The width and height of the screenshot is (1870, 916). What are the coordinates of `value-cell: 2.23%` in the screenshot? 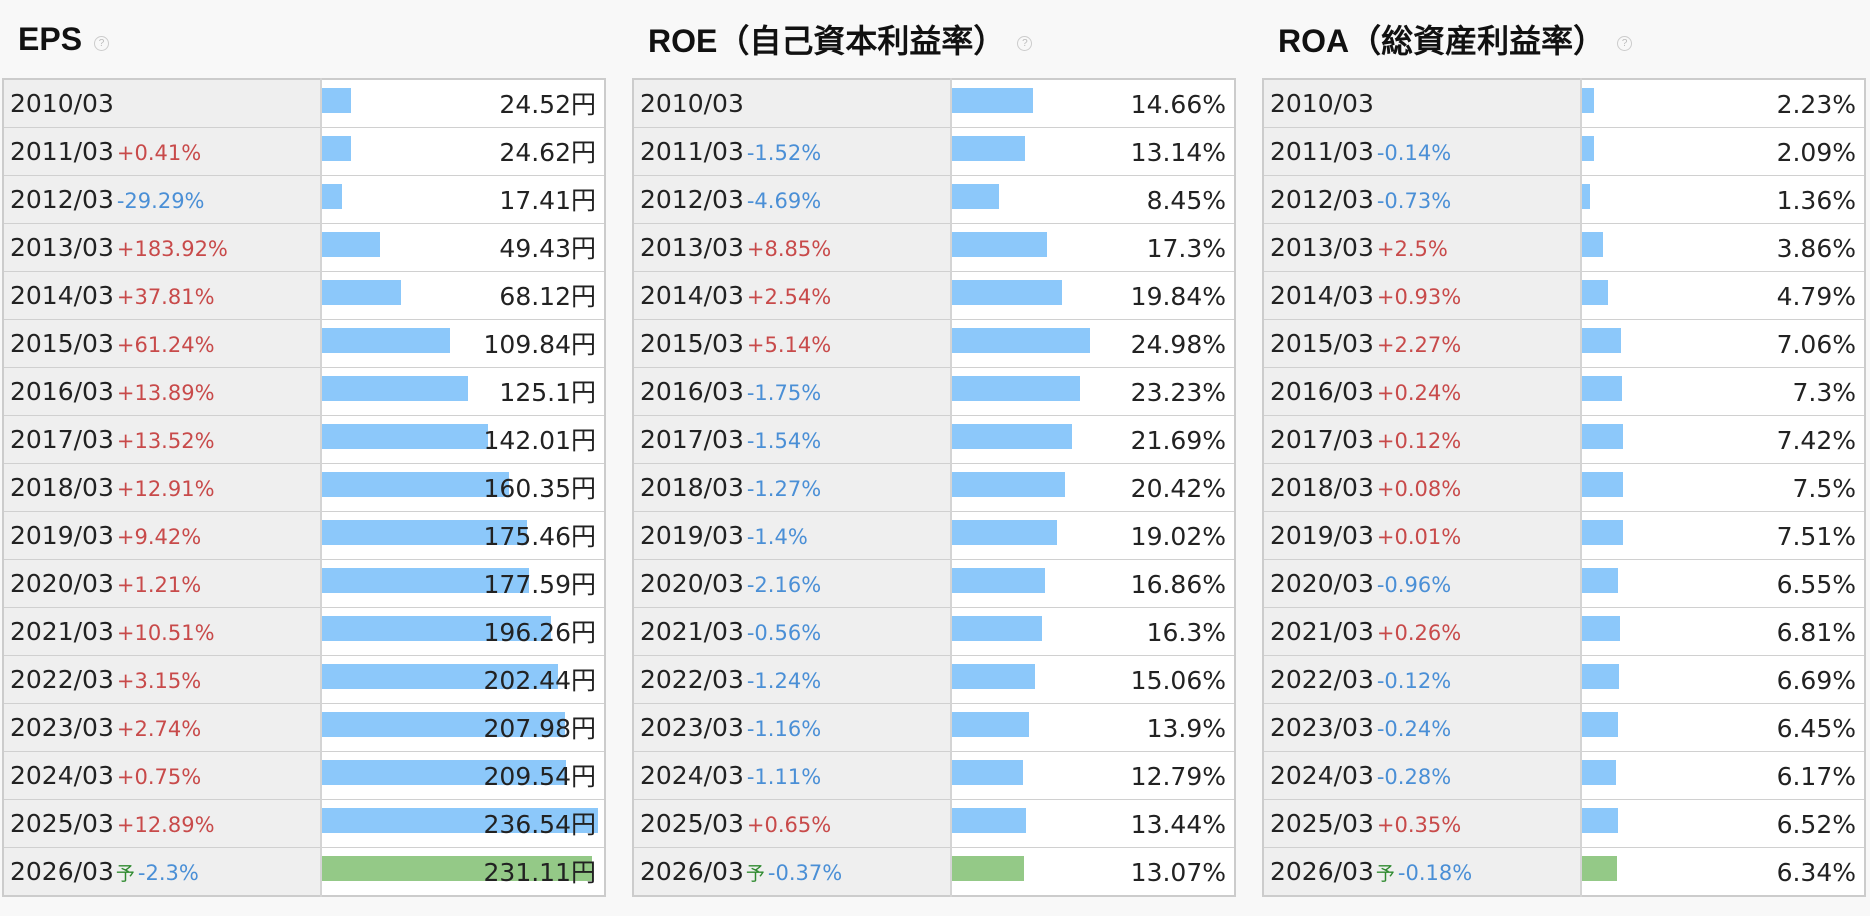 It's located at (1723, 103).